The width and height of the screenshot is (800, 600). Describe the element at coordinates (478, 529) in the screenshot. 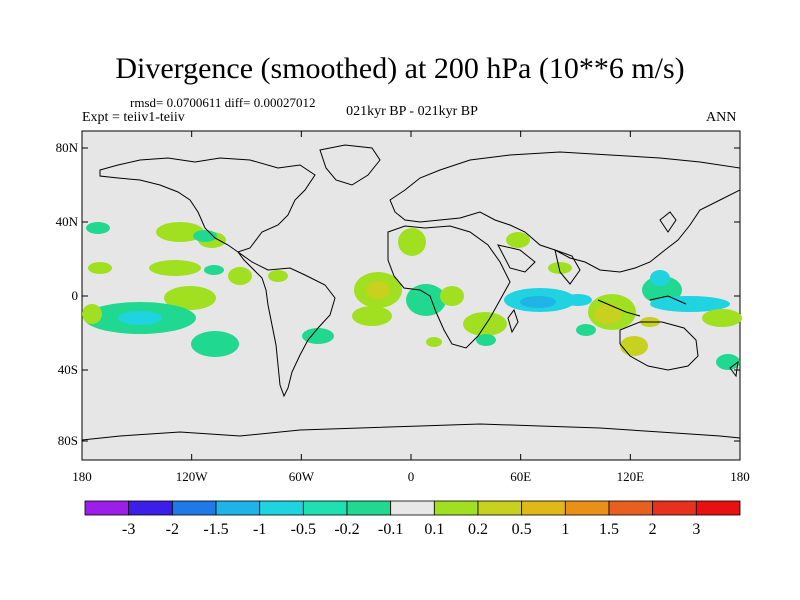

I see `colorbar-label: 0.2` at that location.